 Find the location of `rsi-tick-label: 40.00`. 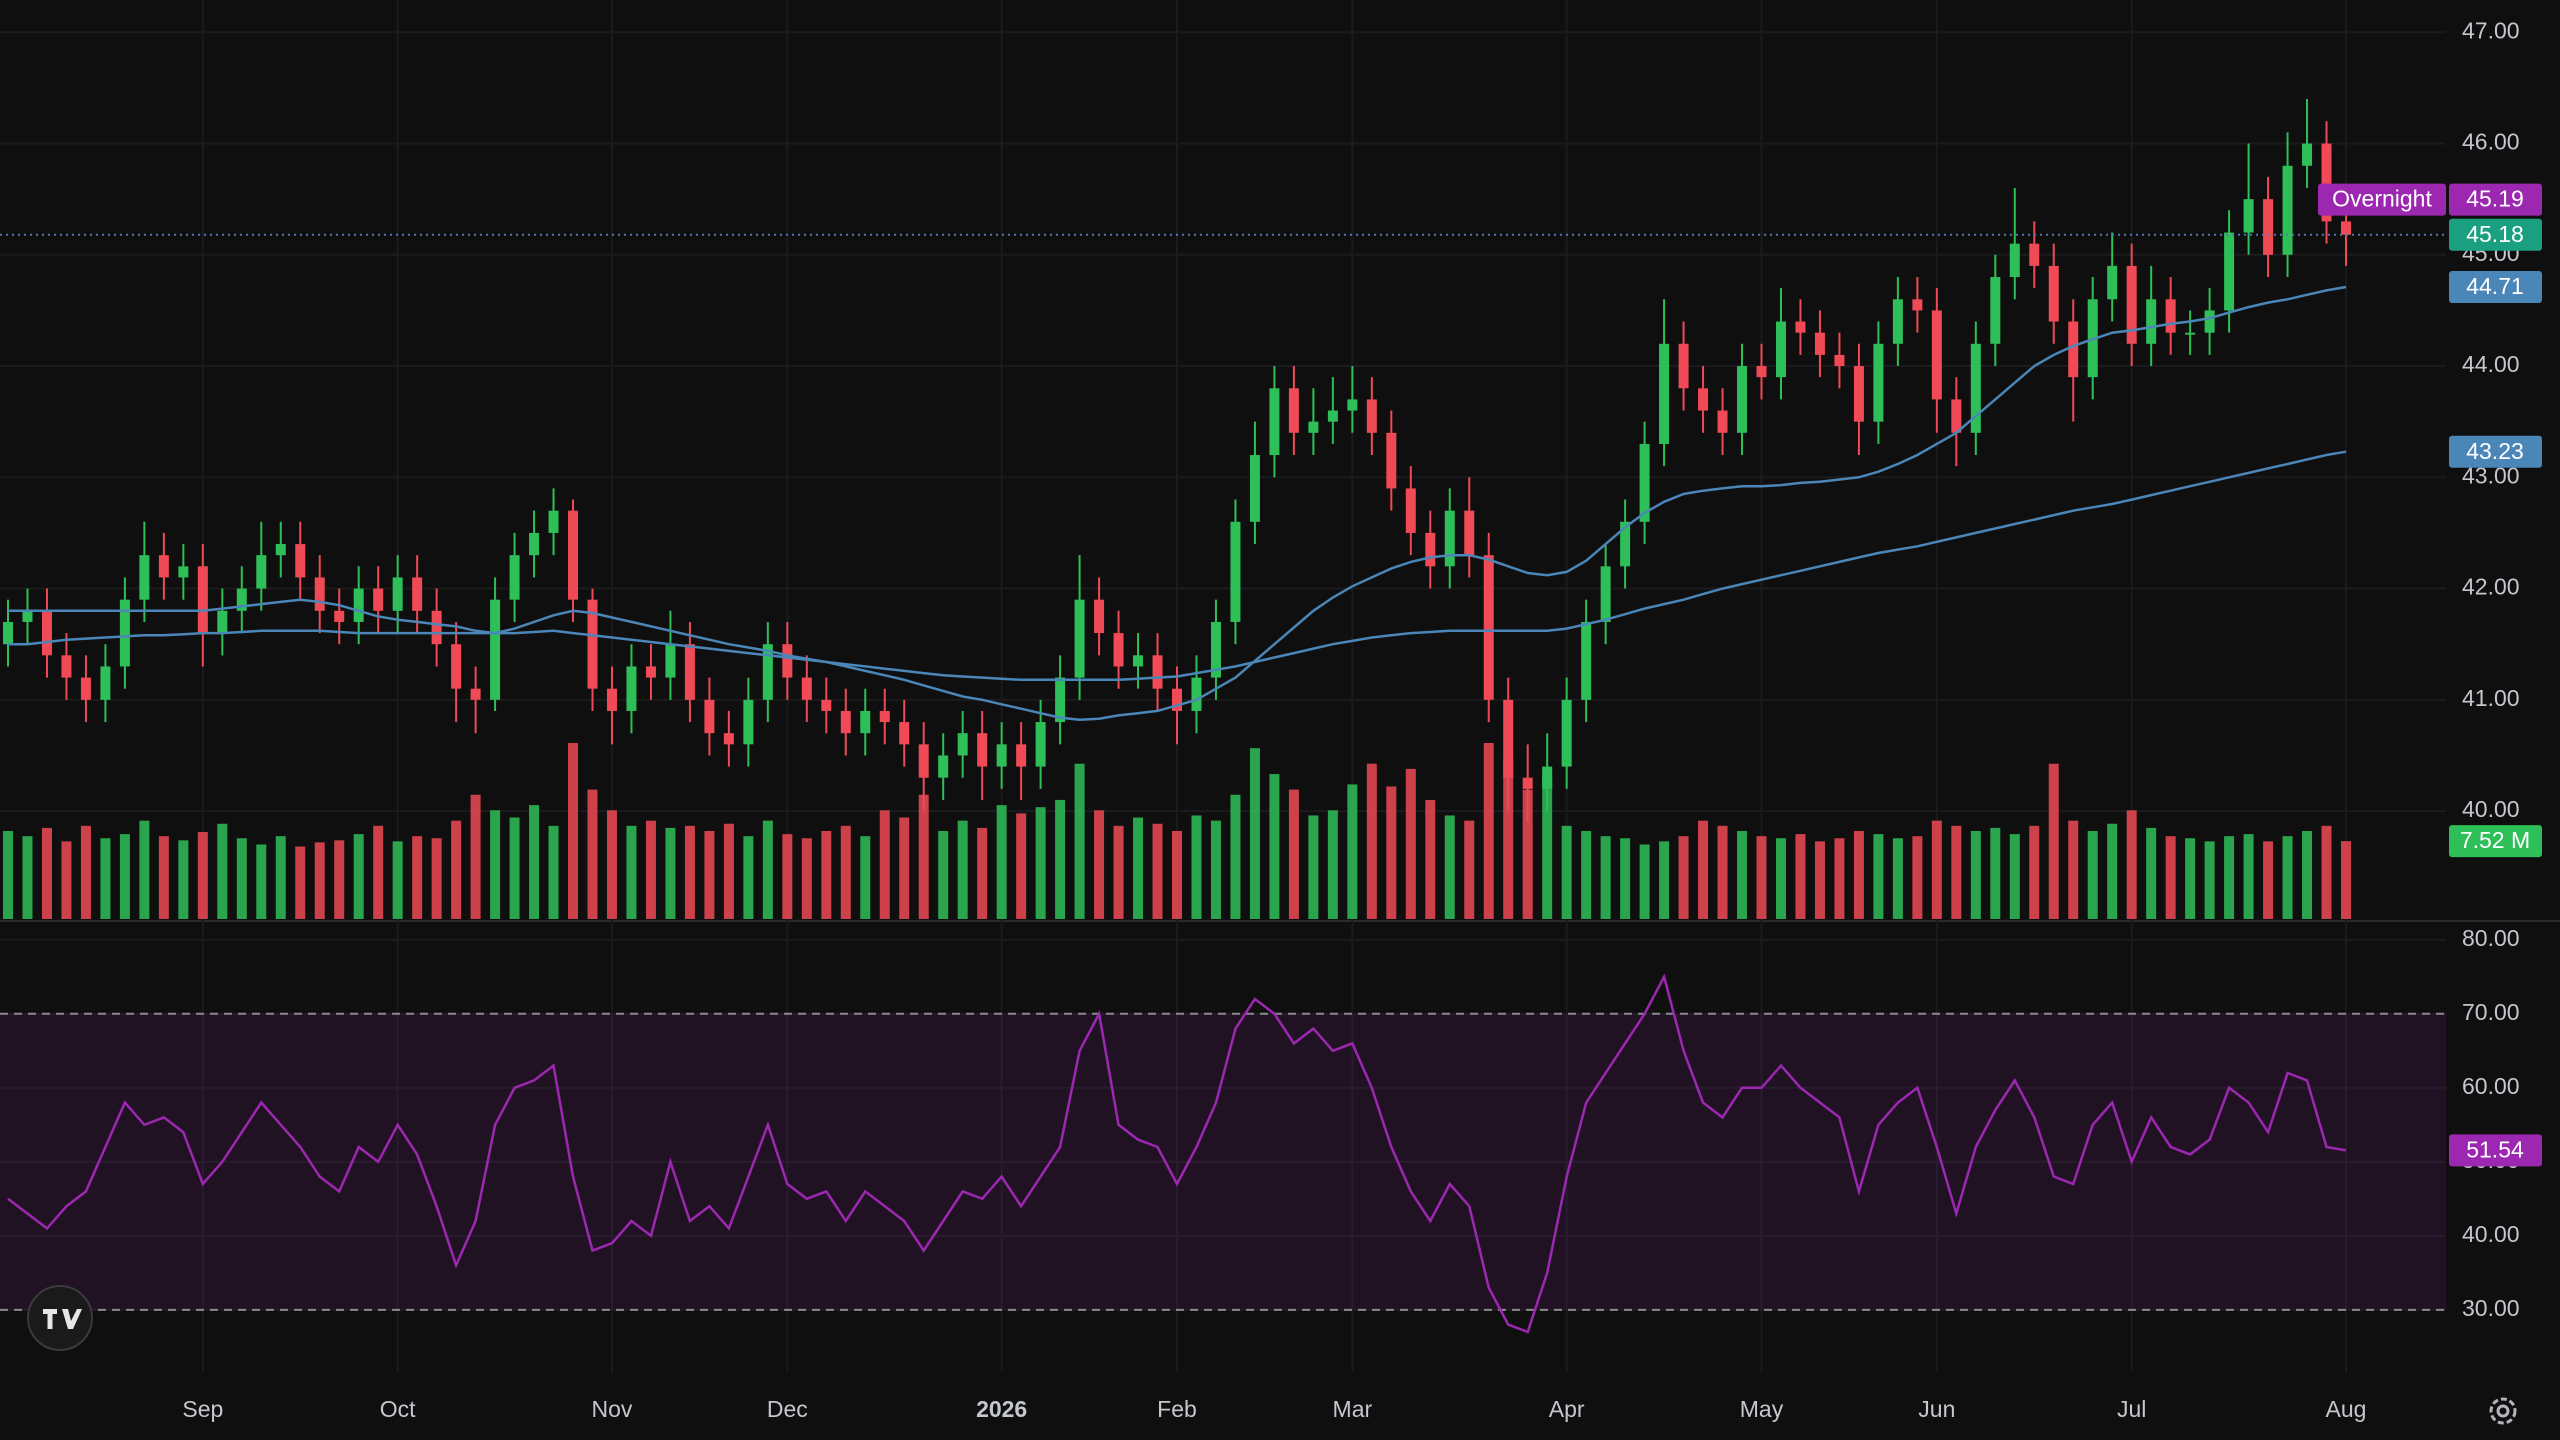

rsi-tick-label: 40.00 is located at coordinates (2491, 1234).